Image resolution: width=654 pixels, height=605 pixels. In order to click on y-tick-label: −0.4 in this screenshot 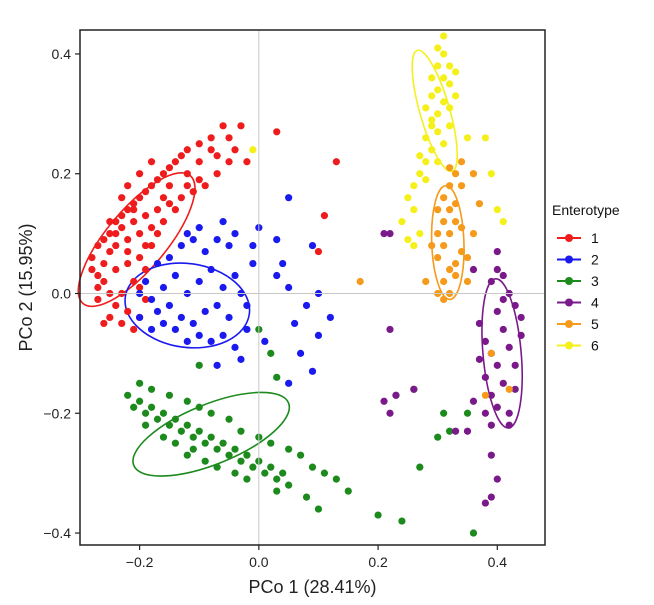, I will do `click(57, 533)`.